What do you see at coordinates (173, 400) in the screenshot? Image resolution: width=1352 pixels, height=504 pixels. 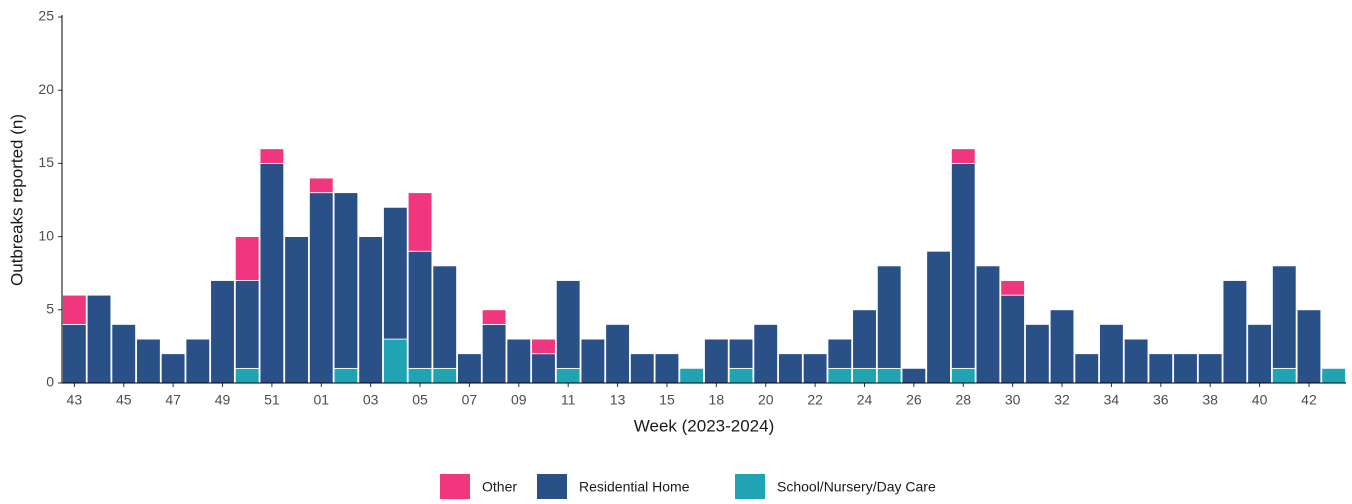 I see `x-tick-label: 47` at bounding box center [173, 400].